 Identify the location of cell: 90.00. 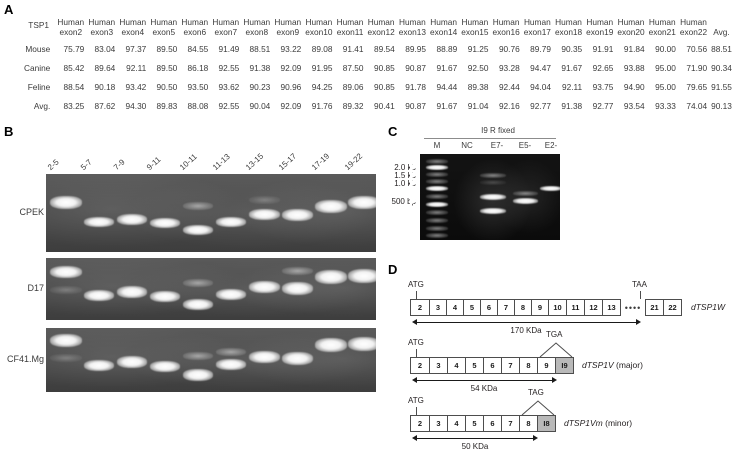
(665, 48).